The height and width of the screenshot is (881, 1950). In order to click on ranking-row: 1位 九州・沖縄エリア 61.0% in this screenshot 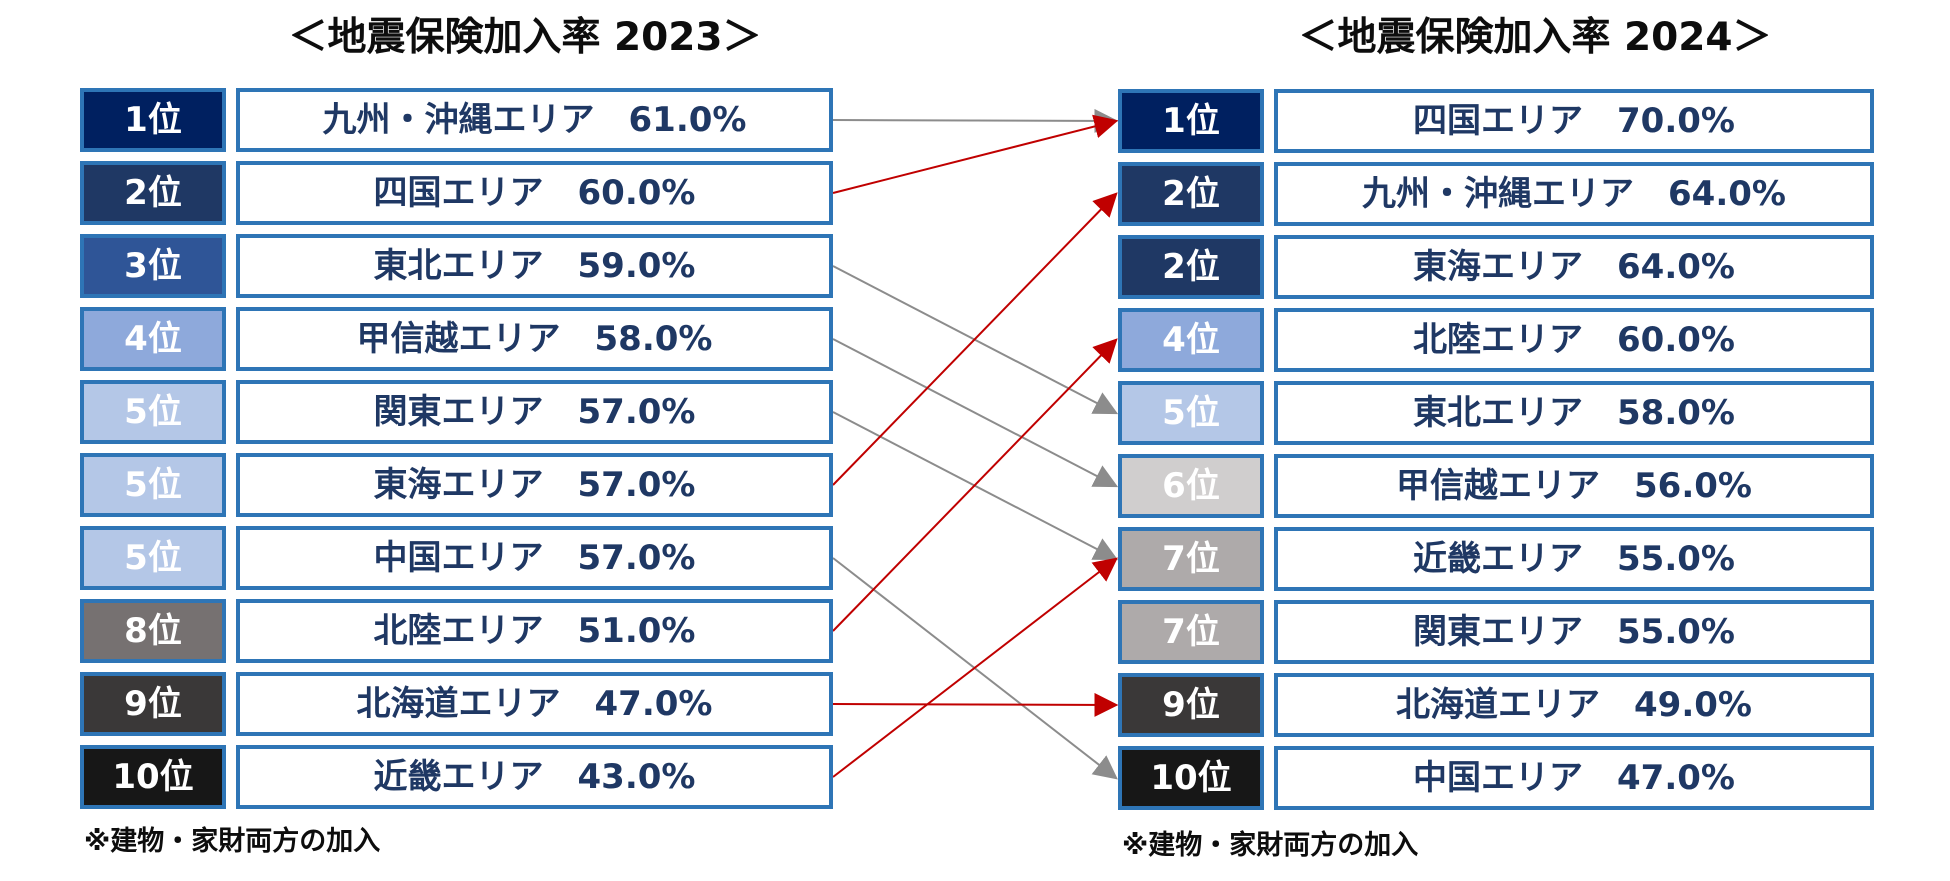, I will do `click(975, 120)`.